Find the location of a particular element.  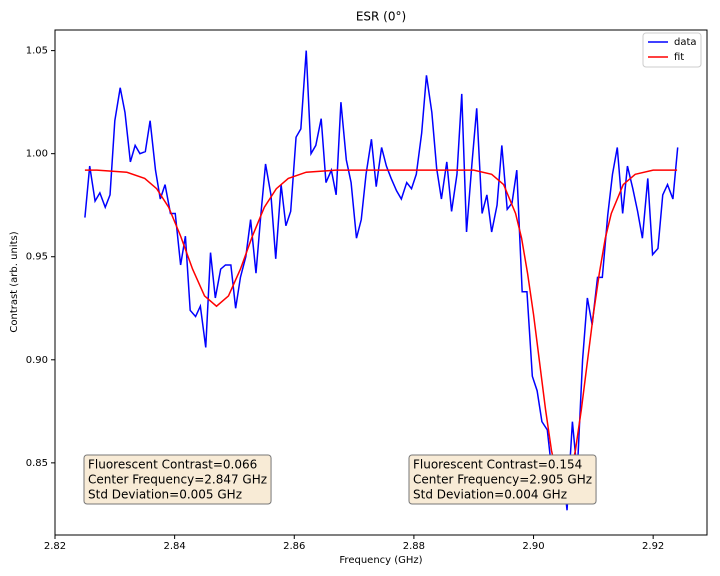

y-tick-label: 0.95 is located at coordinates (37, 257).